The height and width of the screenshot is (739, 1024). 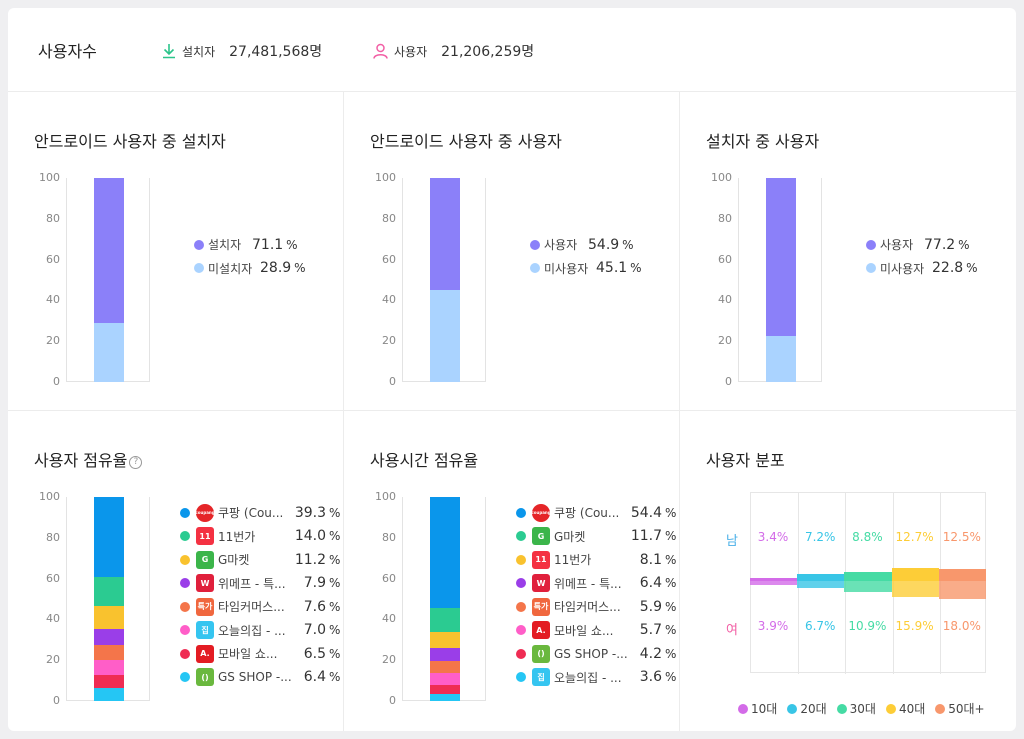 What do you see at coordinates (169, 51) in the screenshot?
I see `download-icon` at bounding box center [169, 51].